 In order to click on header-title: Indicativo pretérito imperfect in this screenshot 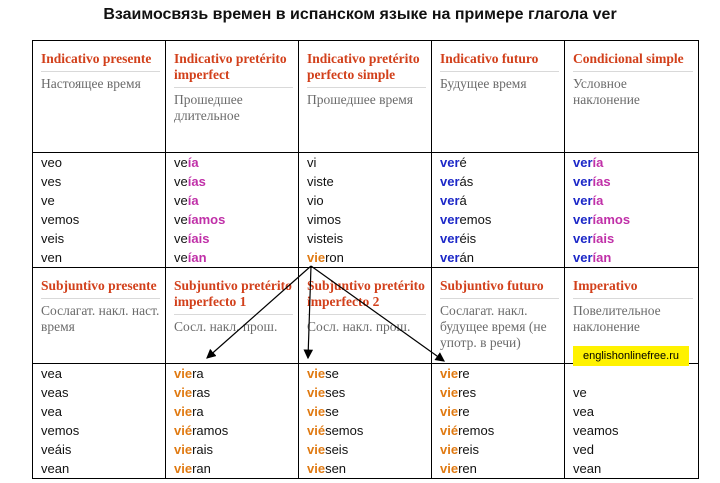, I will do `click(233, 69)`.